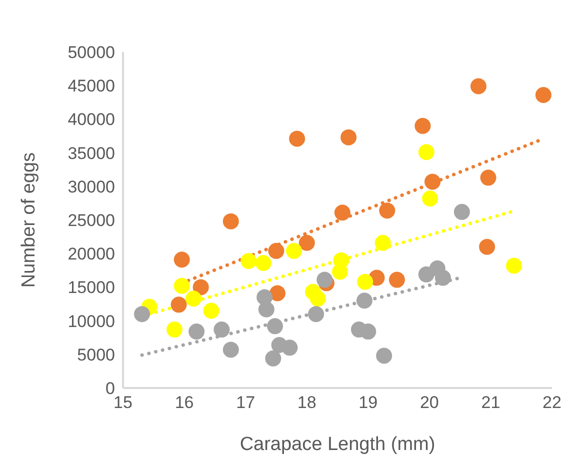  I want to click on y-tick-label: 10000, so click(91, 321).